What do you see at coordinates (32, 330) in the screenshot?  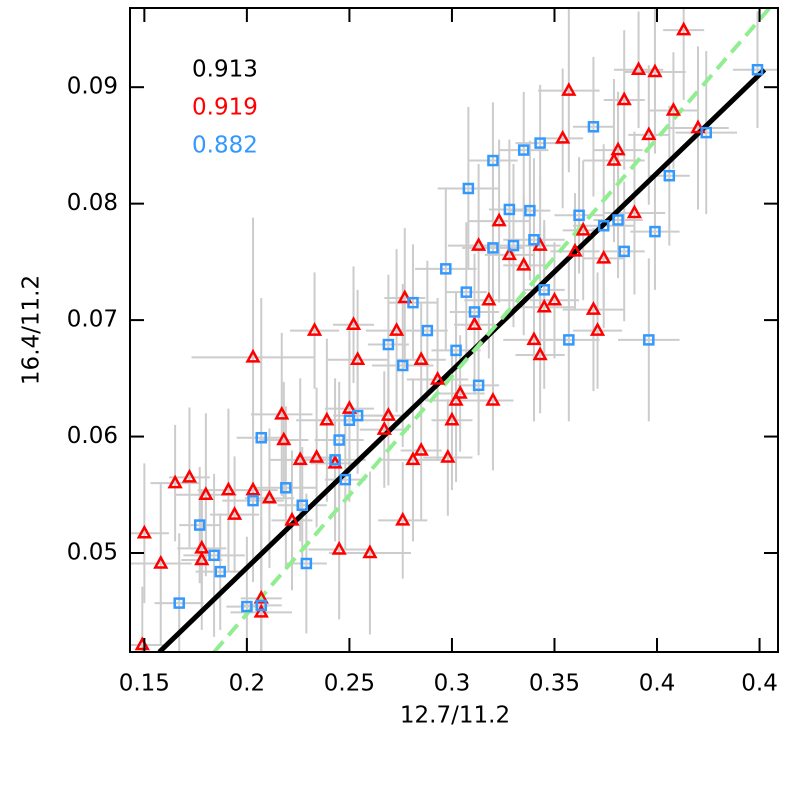 I see `y-axis-label: 16.4/11.2` at bounding box center [32, 330].